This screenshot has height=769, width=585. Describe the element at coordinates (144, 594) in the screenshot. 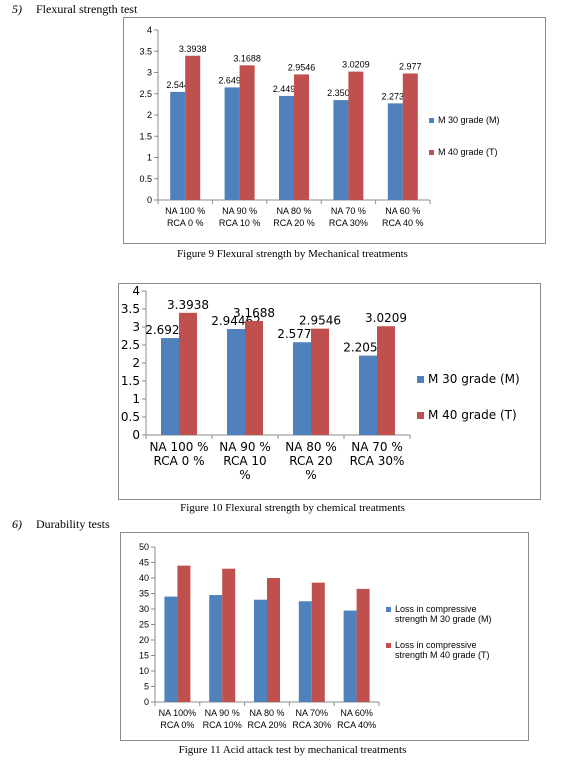

I see `y-tick-label: 35` at that location.